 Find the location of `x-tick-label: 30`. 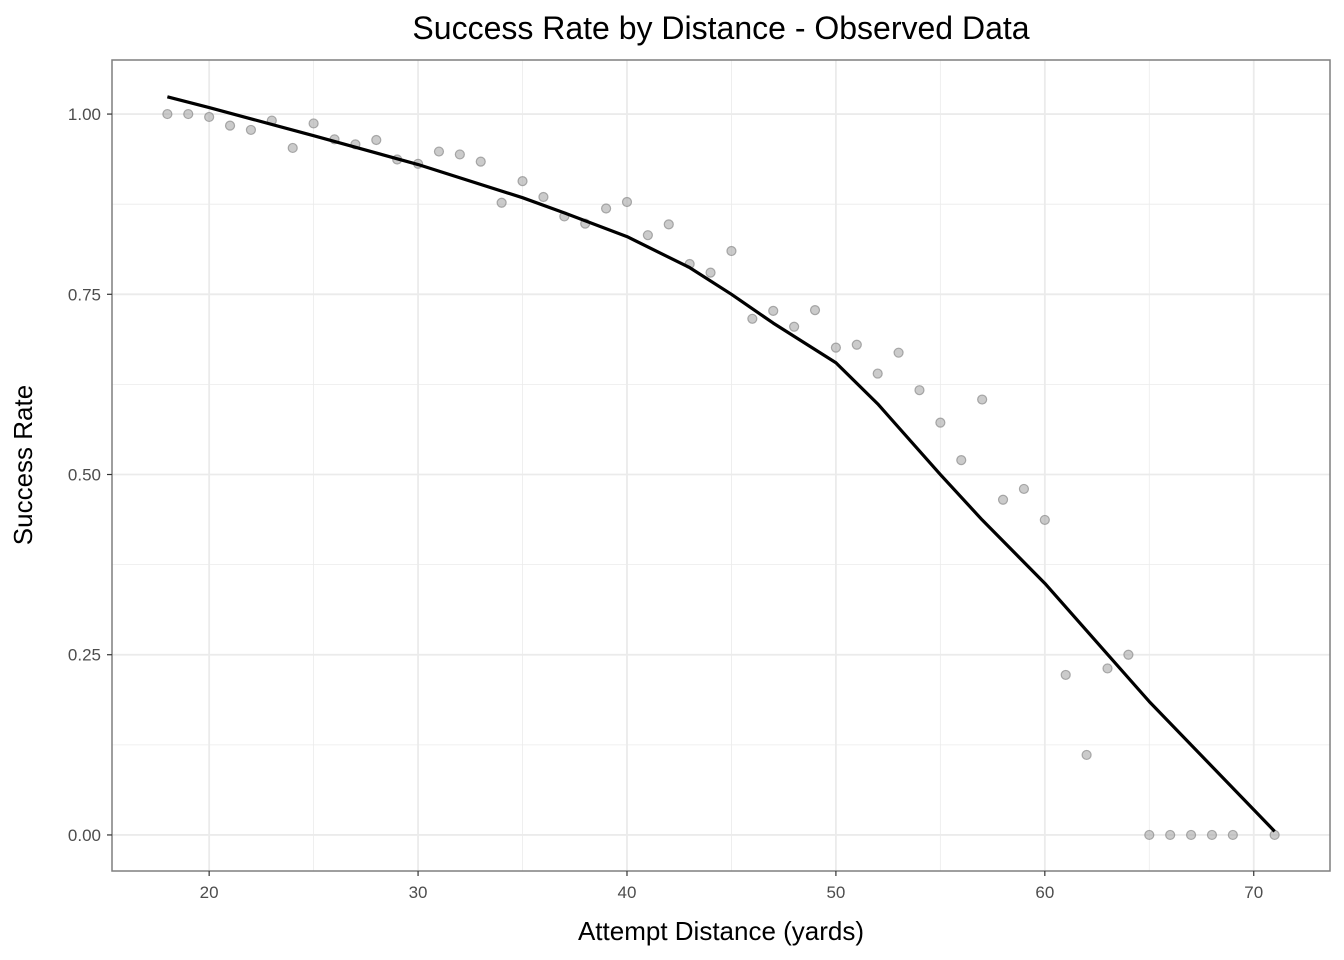

x-tick-label: 30 is located at coordinates (418, 892).